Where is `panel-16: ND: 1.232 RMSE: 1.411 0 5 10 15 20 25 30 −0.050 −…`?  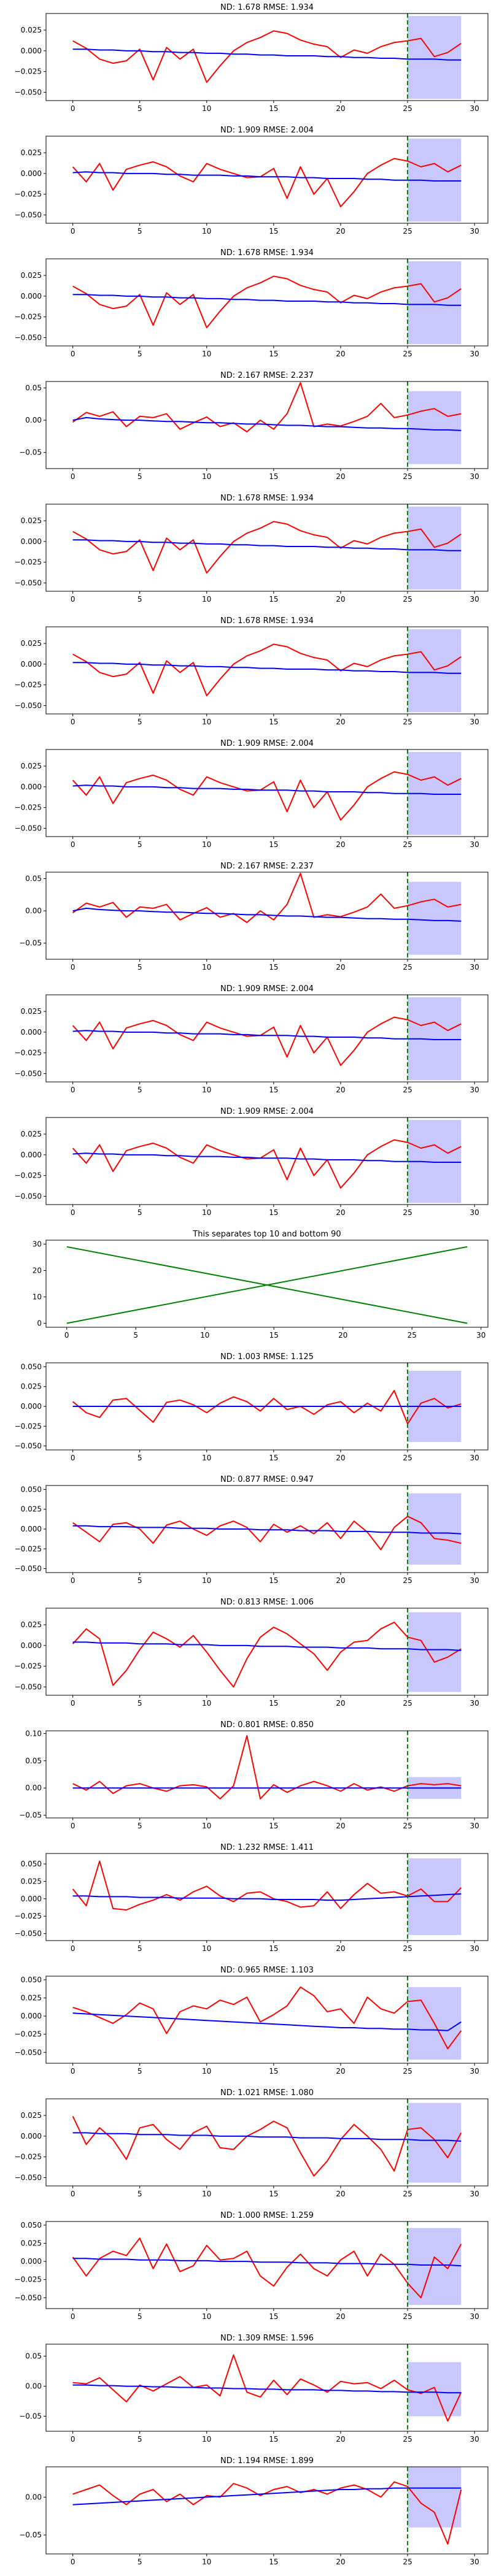
panel-16: ND: 1.232 RMSE: 1.411 0 5 10 15 20 25 30 −0.050 −… is located at coordinates (252, 1898).